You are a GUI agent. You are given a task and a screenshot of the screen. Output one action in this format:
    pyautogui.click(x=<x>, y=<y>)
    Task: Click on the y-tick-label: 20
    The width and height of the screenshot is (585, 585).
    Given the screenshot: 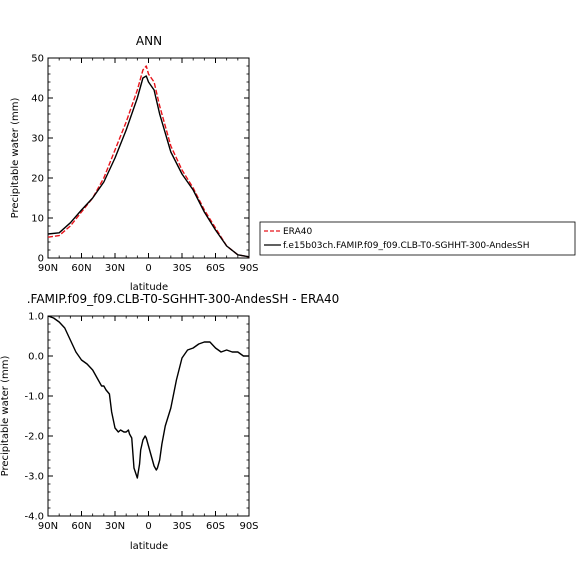 What is the action you would take?
    pyautogui.click(x=37, y=179)
    